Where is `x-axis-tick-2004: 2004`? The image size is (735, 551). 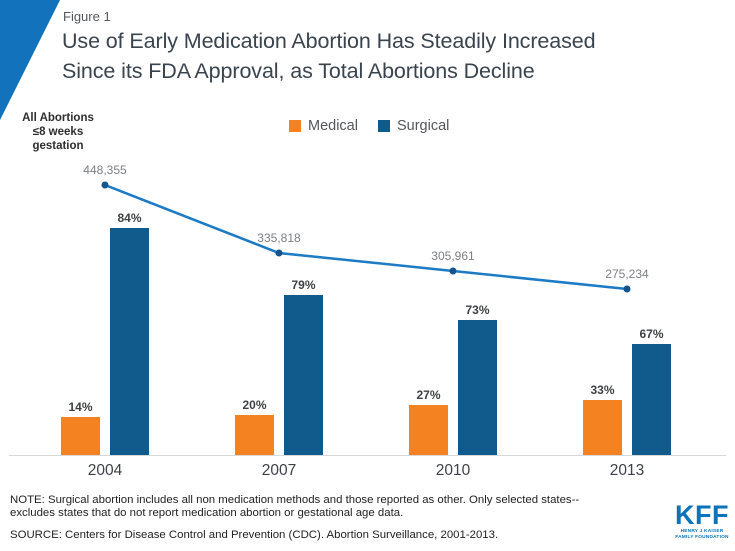
x-axis-tick-2004: 2004 is located at coordinates (105, 470).